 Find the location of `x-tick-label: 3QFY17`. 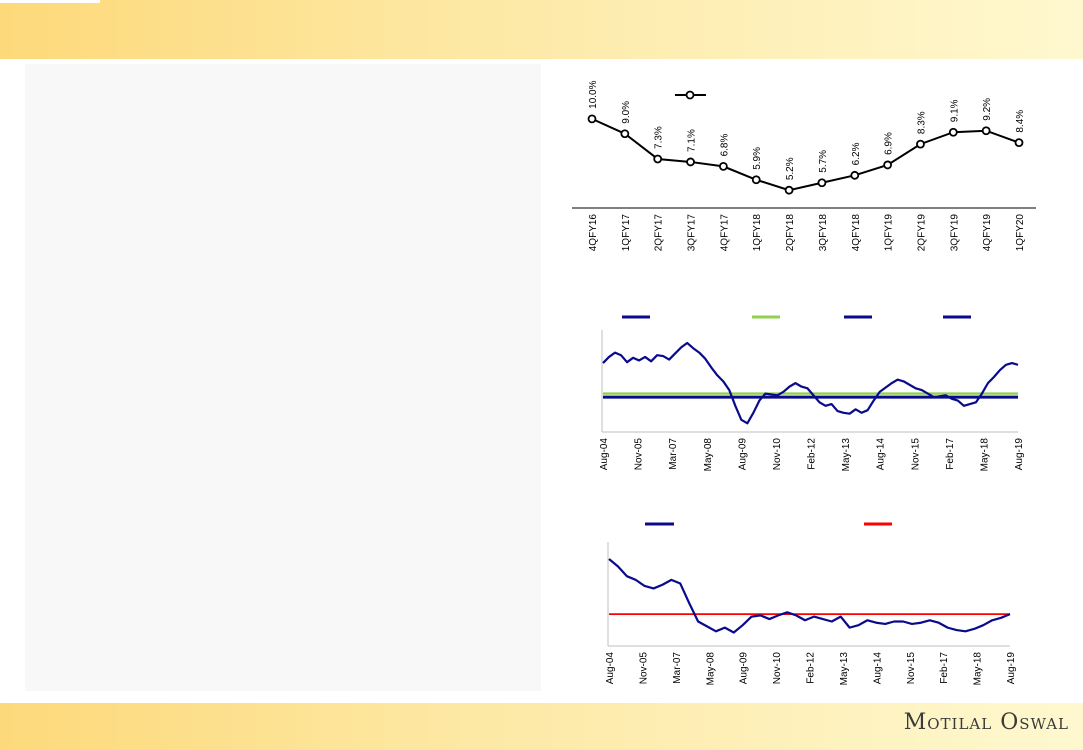

x-tick-label: 3QFY17 is located at coordinates (692, 233).